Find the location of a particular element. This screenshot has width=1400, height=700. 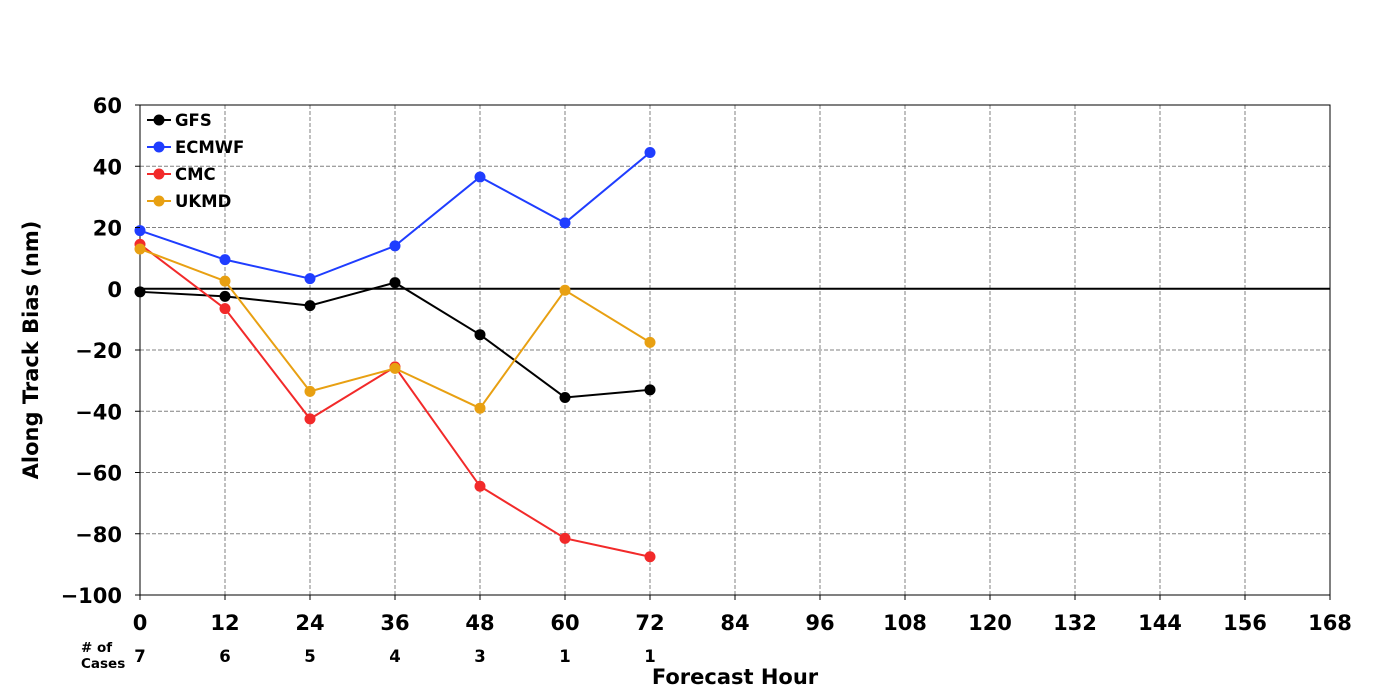

cases-label-line2: Cases is located at coordinates (103, 664).